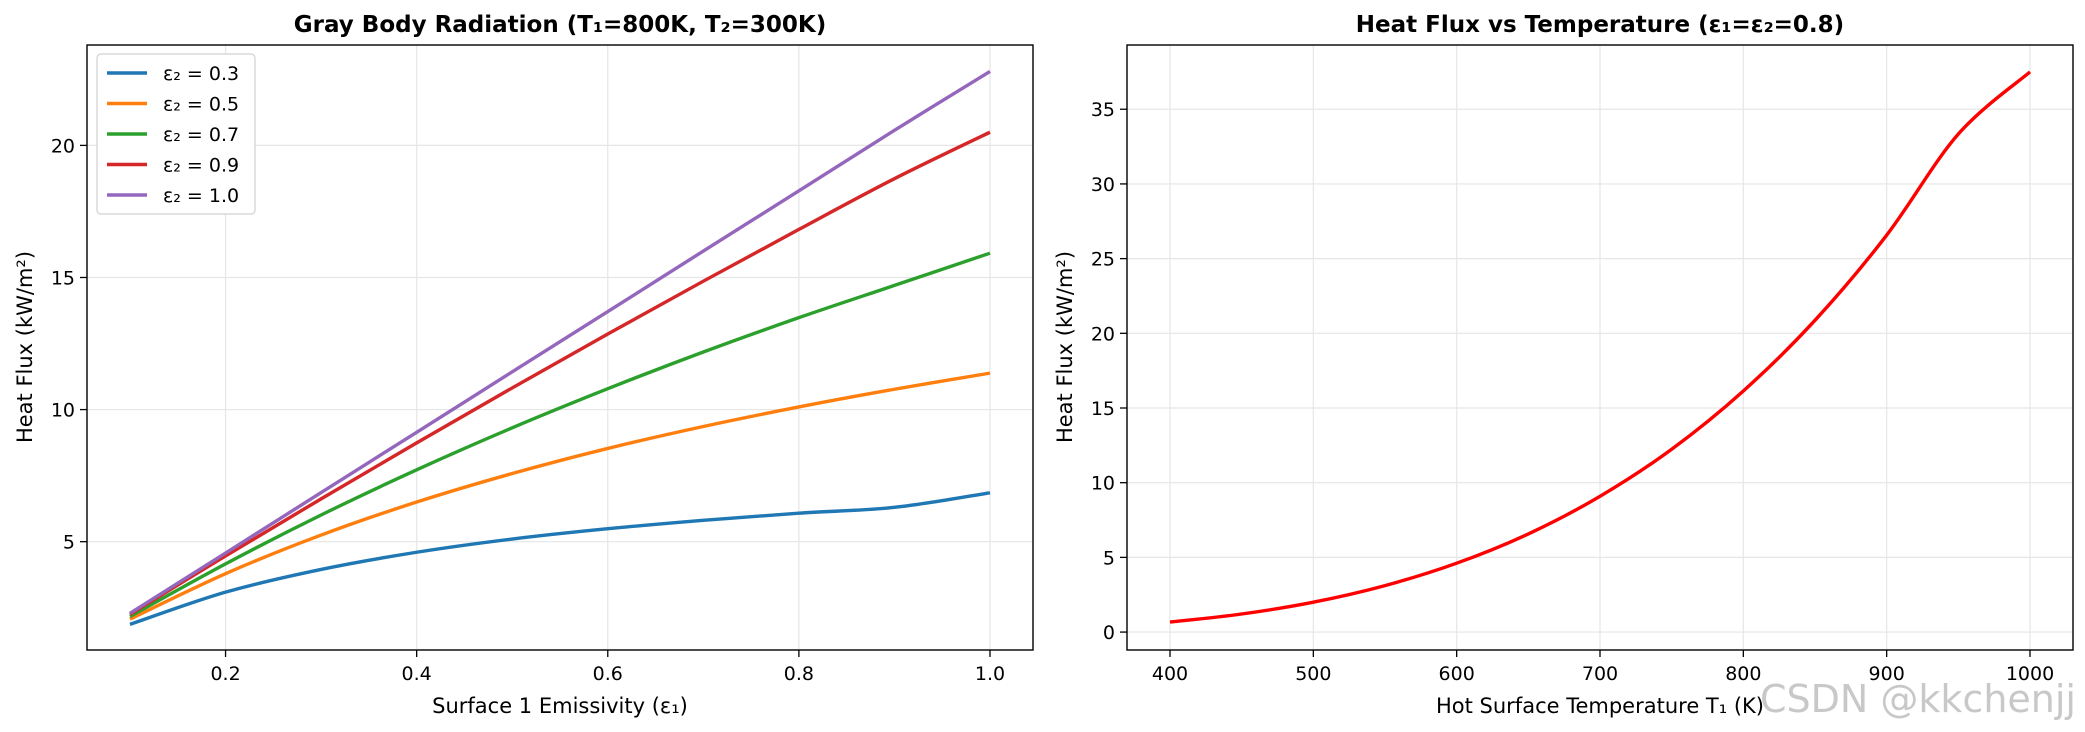 The height and width of the screenshot is (732, 2085). What do you see at coordinates (990, 674) in the screenshot?
I see `left-x-tick-label: 1.0` at bounding box center [990, 674].